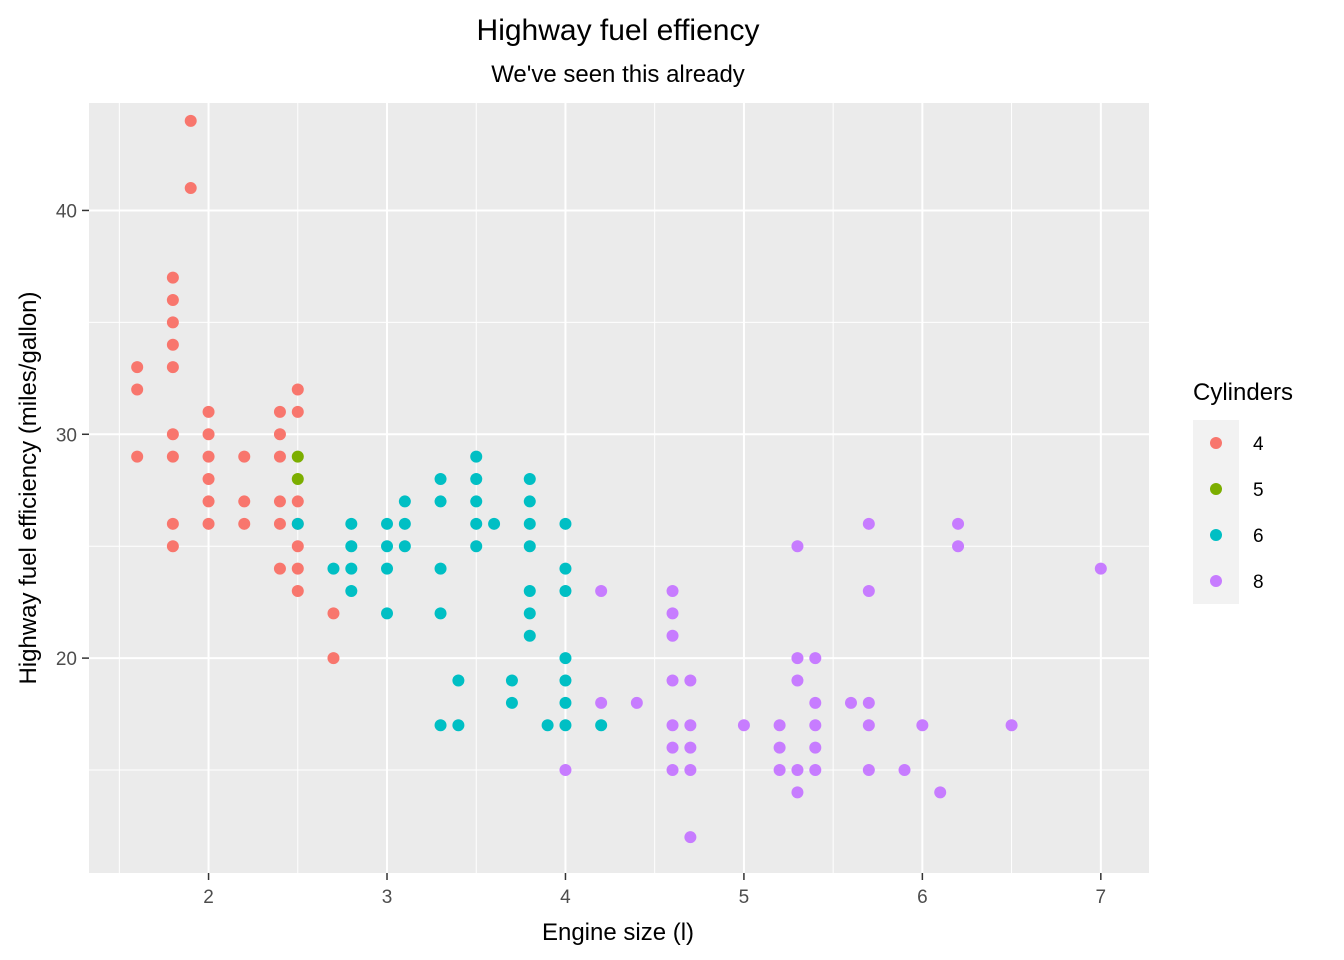 Image resolution: width=1344 pixels, height=960 pixels. What do you see at coordinates (1216, 512) in the screenshot?
I see `legend-key-background` at bounding box center [1216, 512].